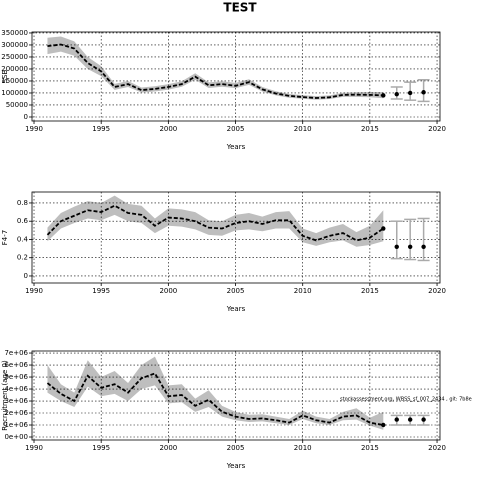 The width and height of the screenshot is (480, 480). Describe the element at coordinates (16, 353) in the screenshot. I see `y-tick-label: 7e+06` at that location.